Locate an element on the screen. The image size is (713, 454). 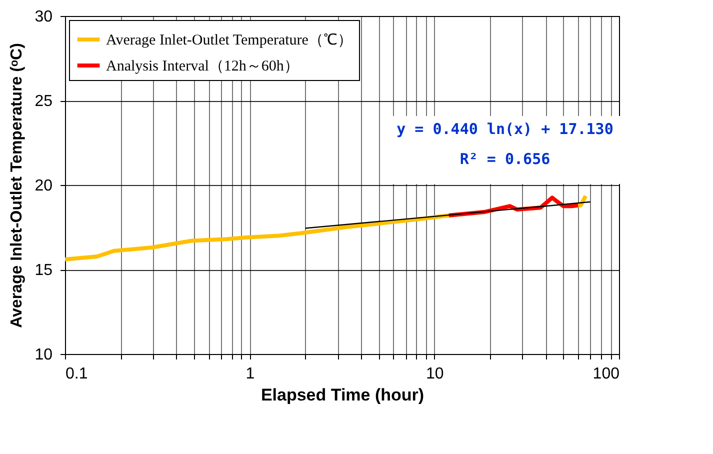
x-tick-label: 0.1 is located at coordinates (77, 374).